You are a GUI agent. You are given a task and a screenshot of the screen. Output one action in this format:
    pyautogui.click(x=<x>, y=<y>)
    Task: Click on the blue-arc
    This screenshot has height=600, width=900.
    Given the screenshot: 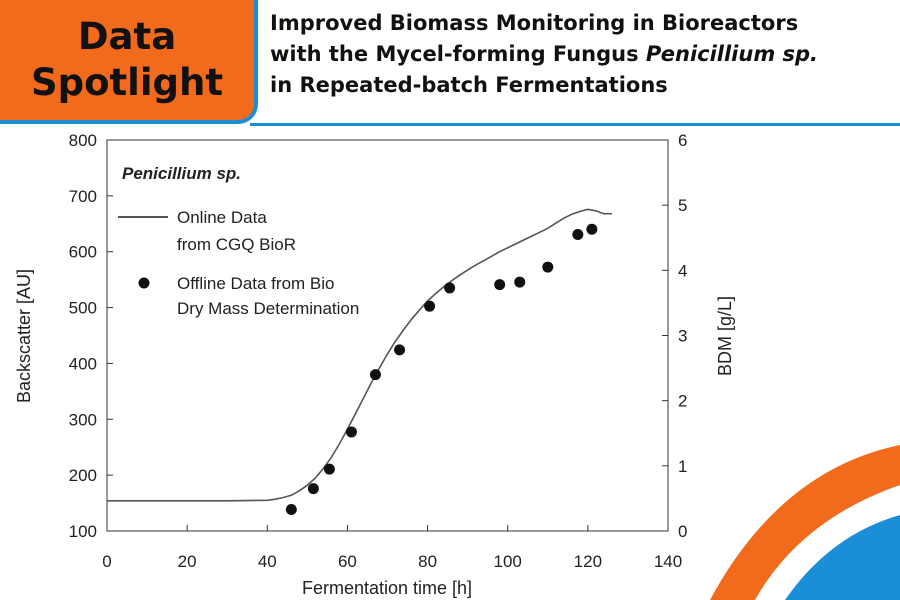 What is the action you would take?
    pyautogui.click(x=842, y=557)
    